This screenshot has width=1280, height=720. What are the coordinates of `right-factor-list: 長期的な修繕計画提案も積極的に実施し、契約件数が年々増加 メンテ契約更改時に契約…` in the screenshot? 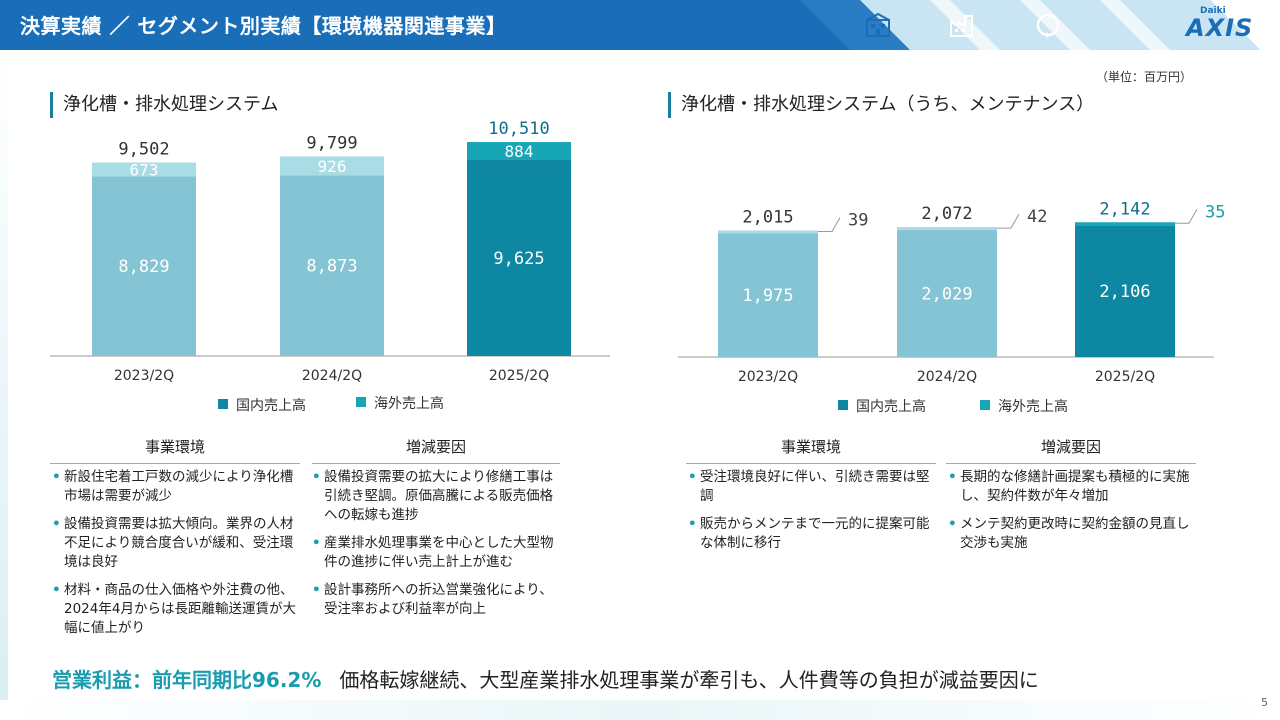 It's located at (1072, 515).